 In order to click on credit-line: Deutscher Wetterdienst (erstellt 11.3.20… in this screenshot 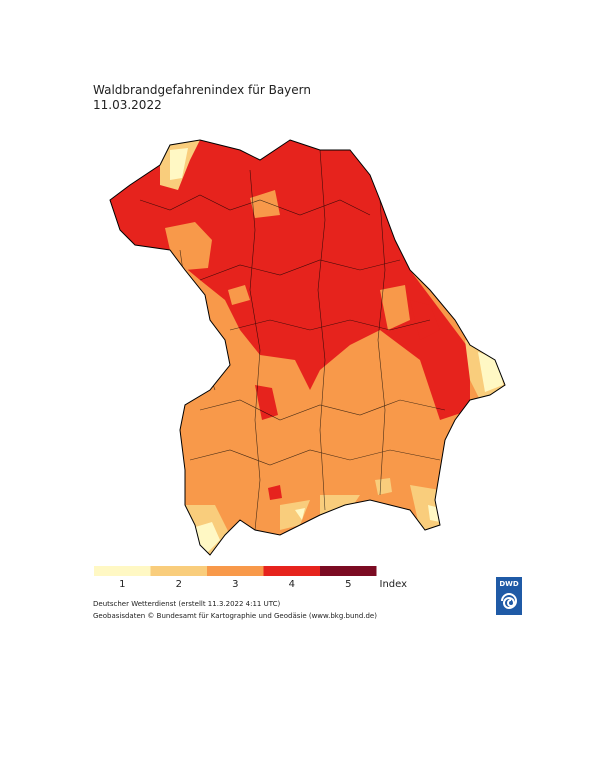, I will do `click(186, 604)`.